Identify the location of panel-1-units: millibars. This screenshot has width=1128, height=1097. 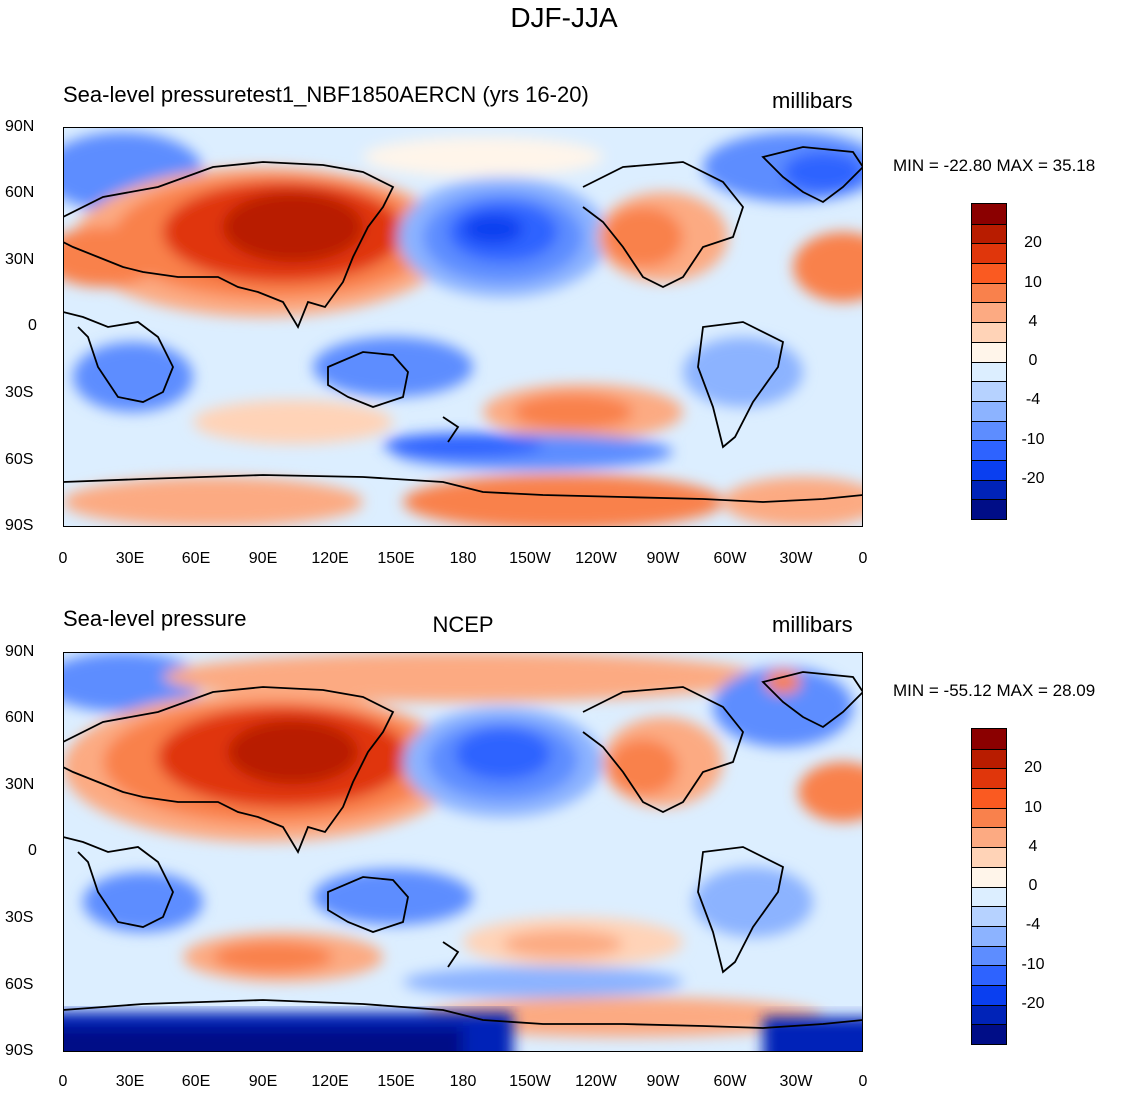
(812, 100).